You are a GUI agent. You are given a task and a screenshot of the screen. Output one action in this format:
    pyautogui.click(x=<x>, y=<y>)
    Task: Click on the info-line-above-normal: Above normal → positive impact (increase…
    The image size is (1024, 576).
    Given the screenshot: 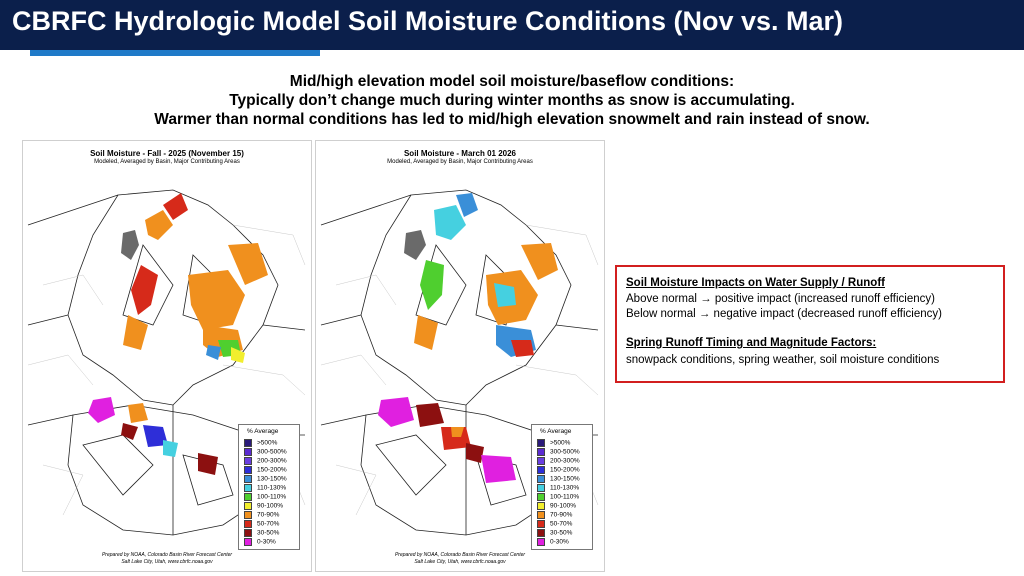 What is the action you would take?
    pyautogui.click(x=780, y=299)
    